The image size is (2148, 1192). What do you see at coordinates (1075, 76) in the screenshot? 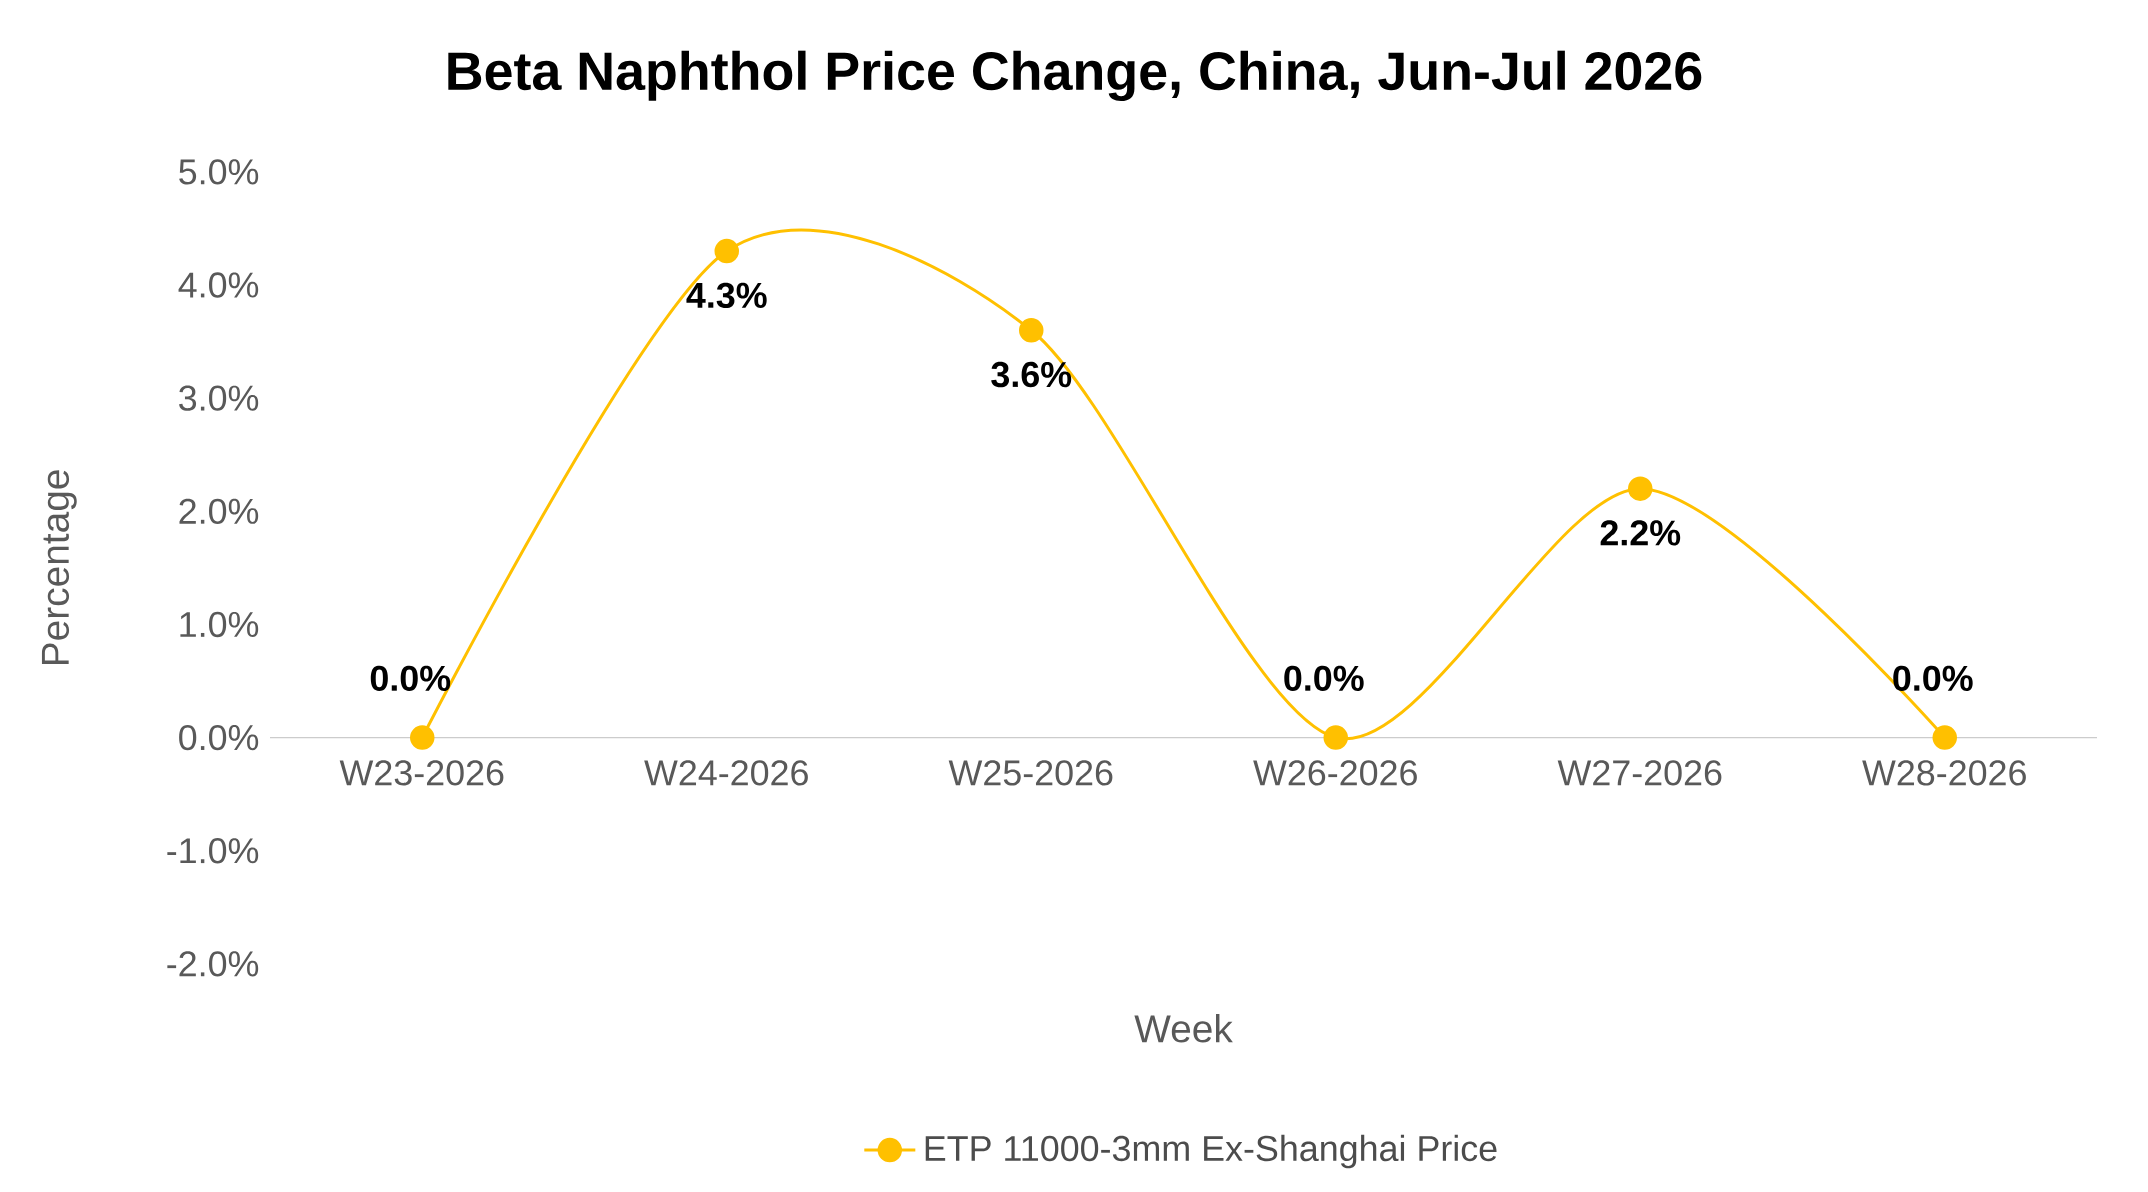
I see `chart-title: Beta Naphthol Price Change, China, Jun-Jul 2026` at bounding box center [1075, 76].